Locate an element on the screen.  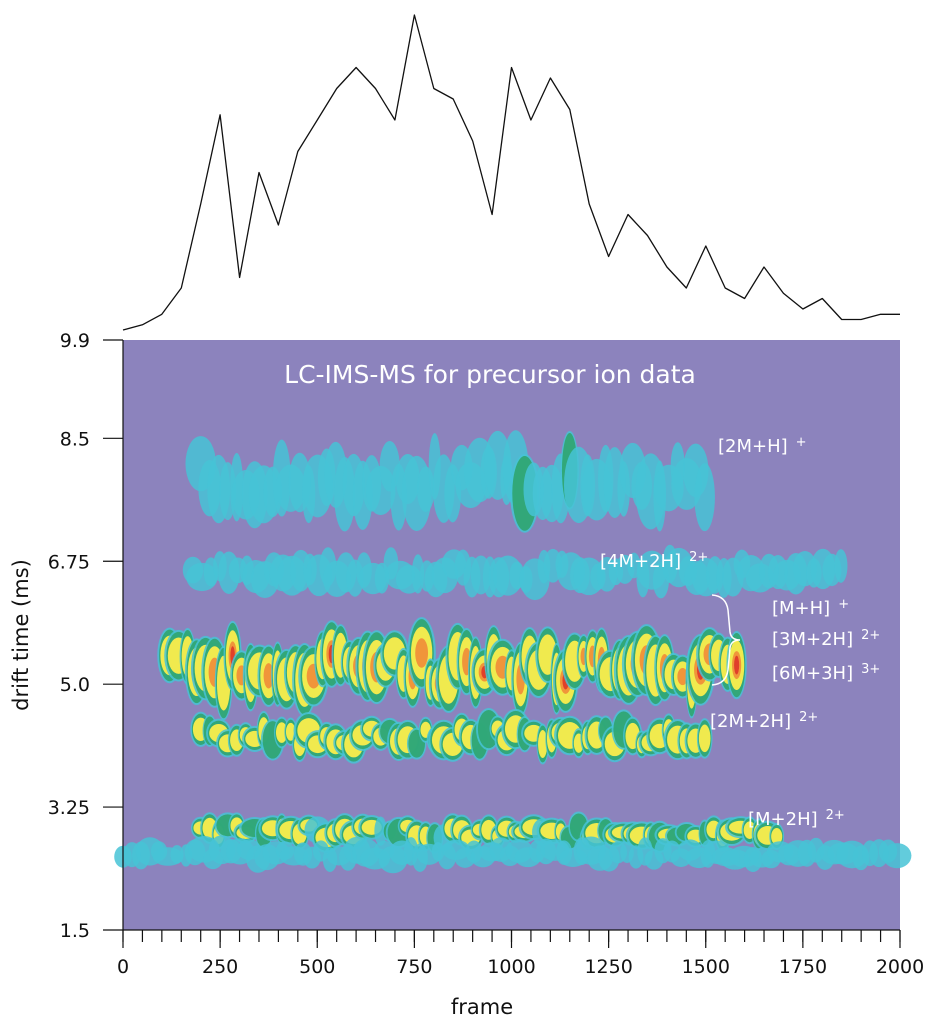
annotation: [2M+2H] 2+ is located at coordinates (764, 721).